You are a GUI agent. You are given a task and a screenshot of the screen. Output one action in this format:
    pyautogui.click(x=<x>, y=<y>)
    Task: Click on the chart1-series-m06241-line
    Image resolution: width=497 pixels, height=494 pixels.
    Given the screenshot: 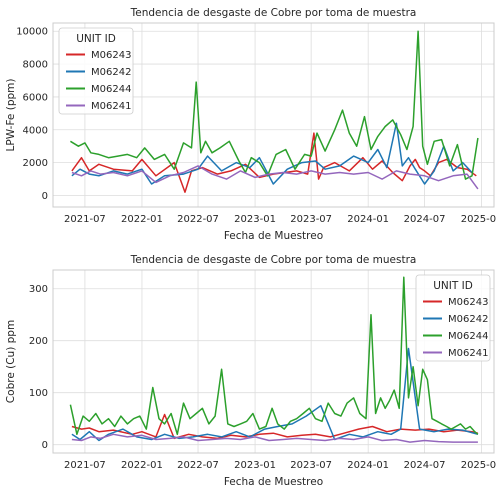 What is the action you would take?
    pyautogui.click(x=275, y=177)
    